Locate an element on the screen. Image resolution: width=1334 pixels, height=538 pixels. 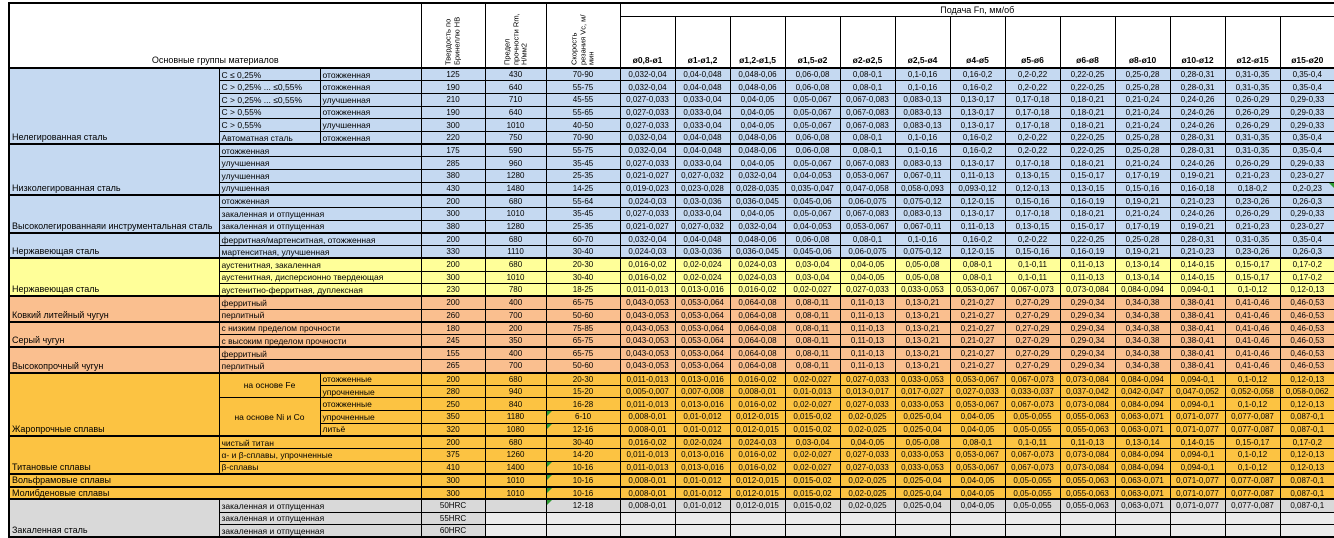
feed-cell: 0,11-0,13 is located at coordinates (867, 315).